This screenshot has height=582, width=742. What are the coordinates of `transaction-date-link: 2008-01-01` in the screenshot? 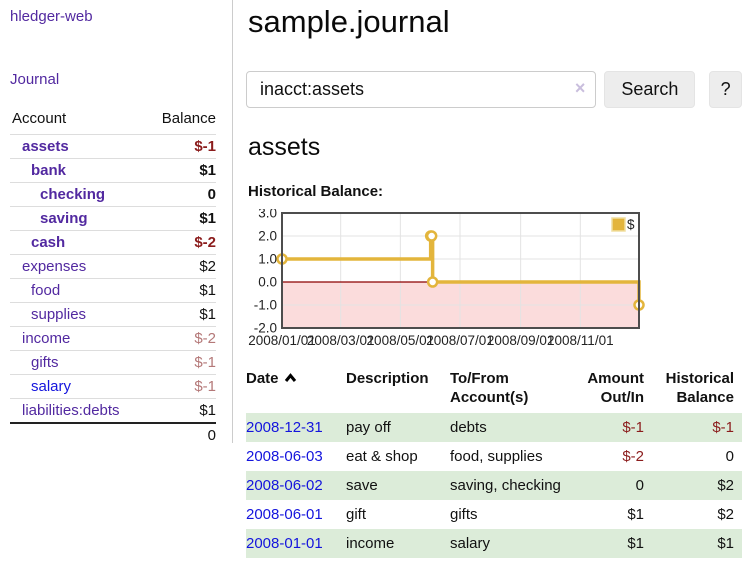 It's located at (284, 543).